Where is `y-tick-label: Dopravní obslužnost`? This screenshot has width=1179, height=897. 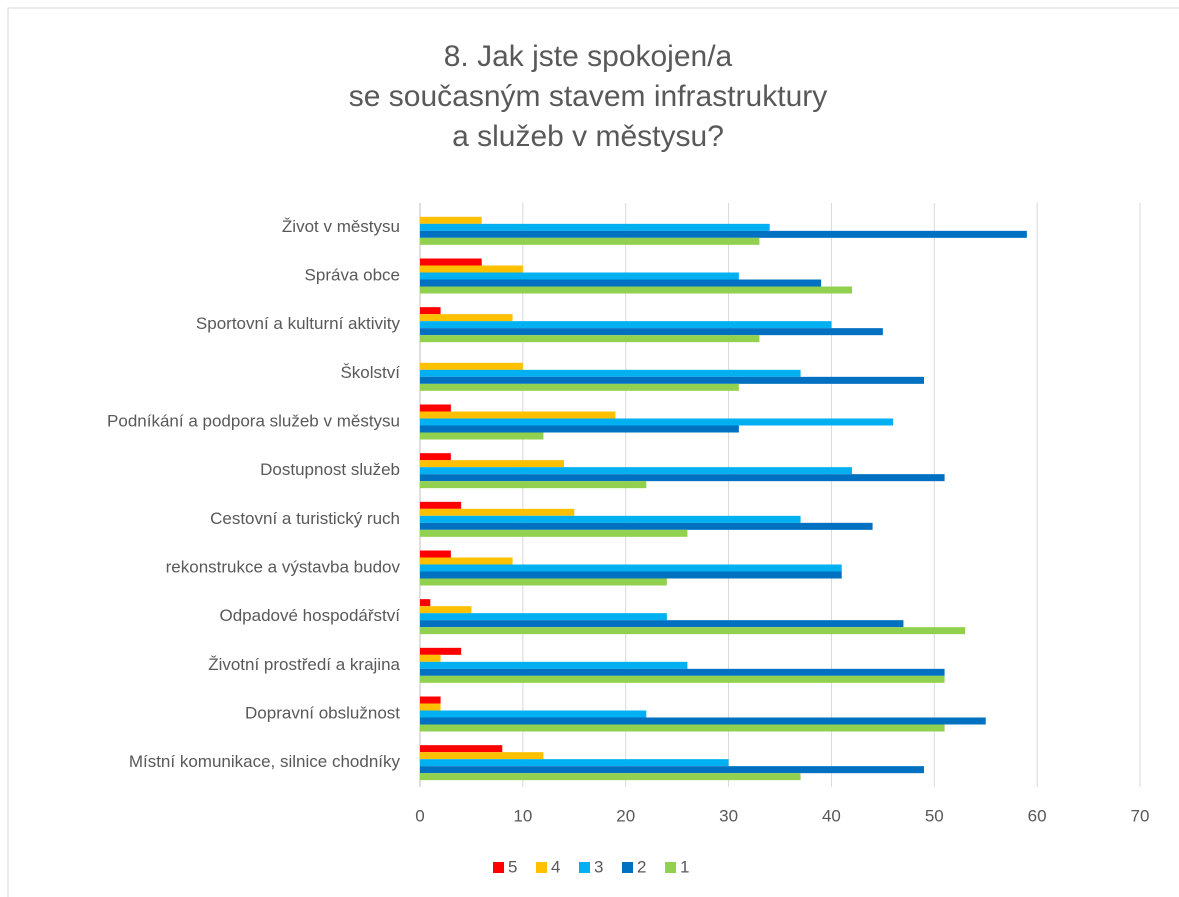
y-tick-label: Dopravní obslužnost is located at coordinates (322, 712).